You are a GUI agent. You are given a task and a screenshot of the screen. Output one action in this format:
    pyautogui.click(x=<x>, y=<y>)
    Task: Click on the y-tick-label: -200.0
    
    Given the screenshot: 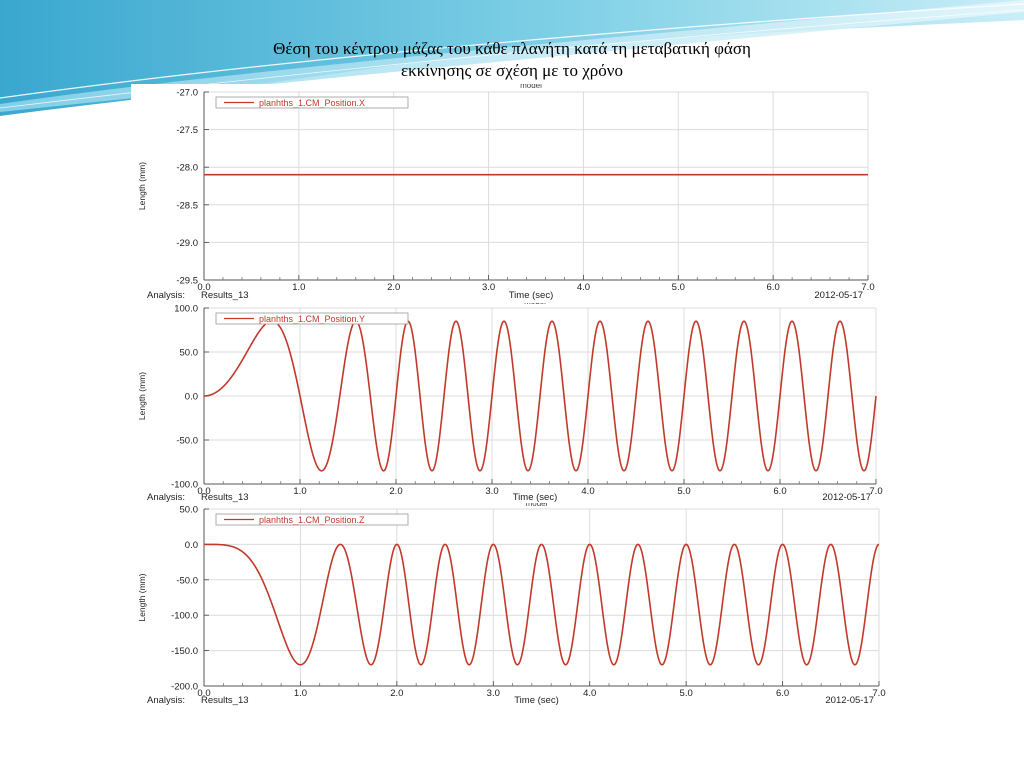 What is the action you would take?
    pyautogui.click(x=184, y=687)
    